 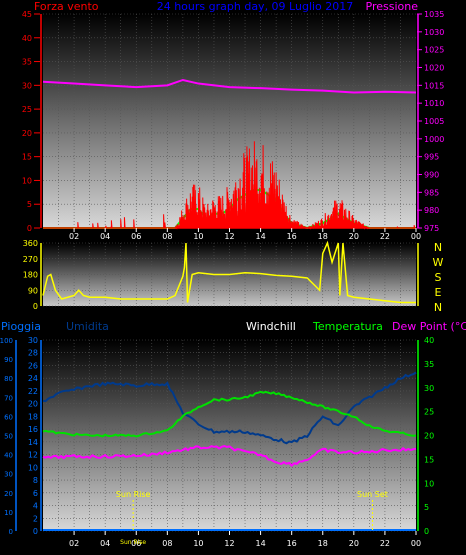 I want to click on temperature-tick-label: 25, so click(x=429, y=412).